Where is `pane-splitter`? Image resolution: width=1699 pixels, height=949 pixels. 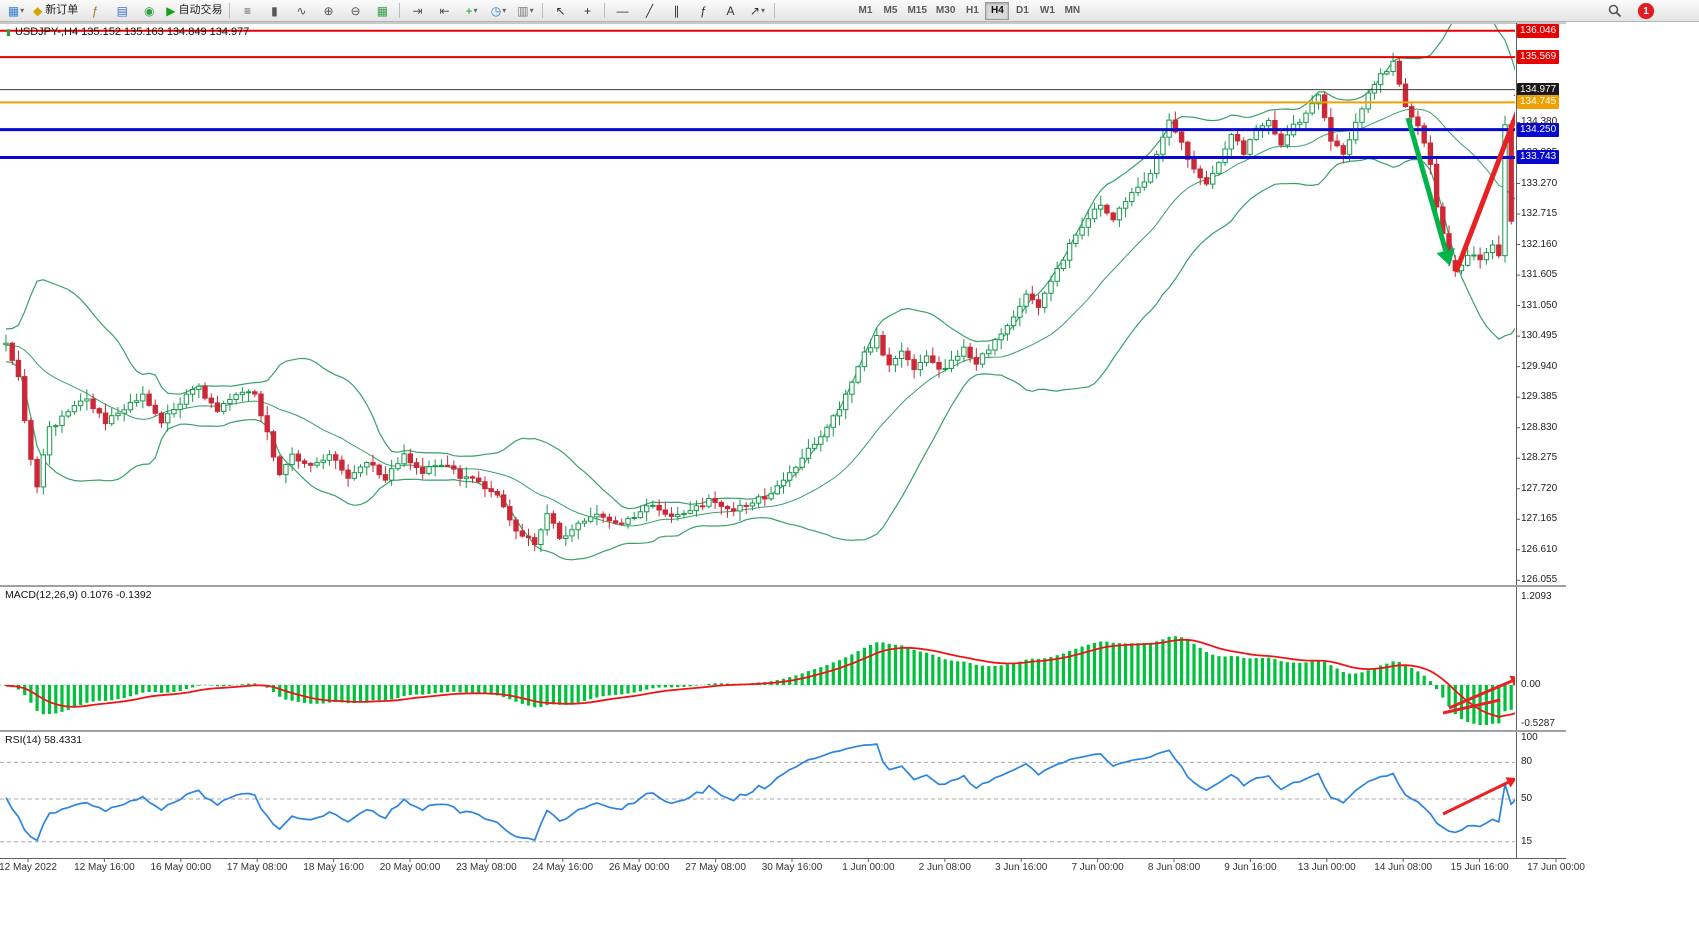 pane-splitter is located at coordinates (783, 586).